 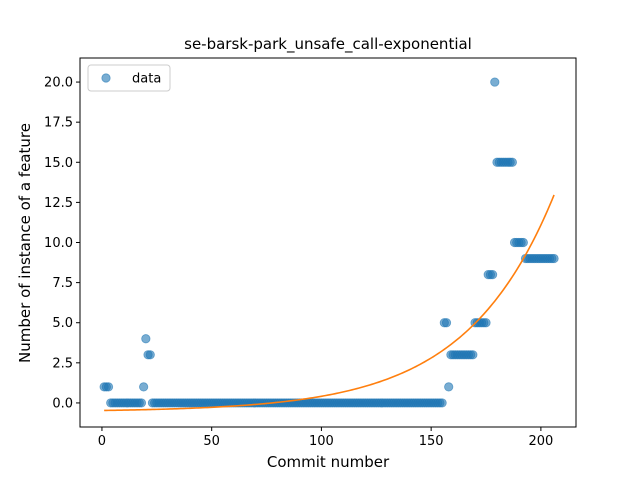 I want to click on x-axis-label: Commit number, so click(x=328, y=462).